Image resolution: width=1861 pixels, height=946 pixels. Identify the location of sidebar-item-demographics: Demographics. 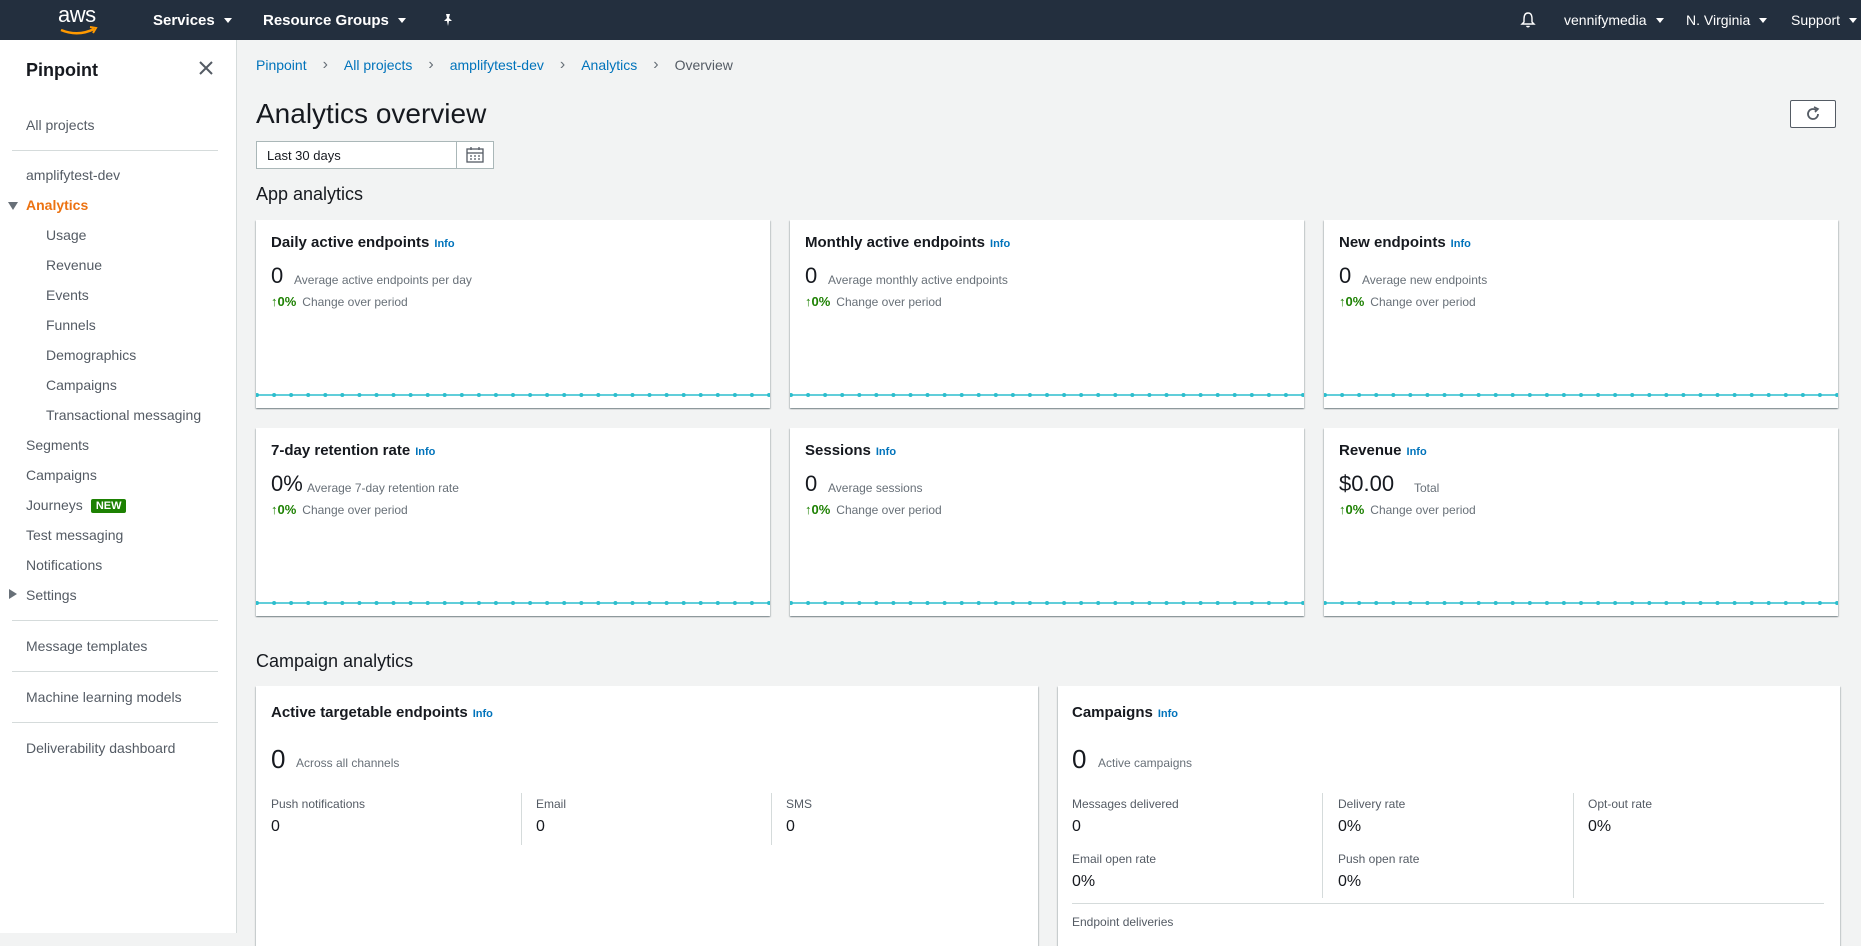
(91, 355).